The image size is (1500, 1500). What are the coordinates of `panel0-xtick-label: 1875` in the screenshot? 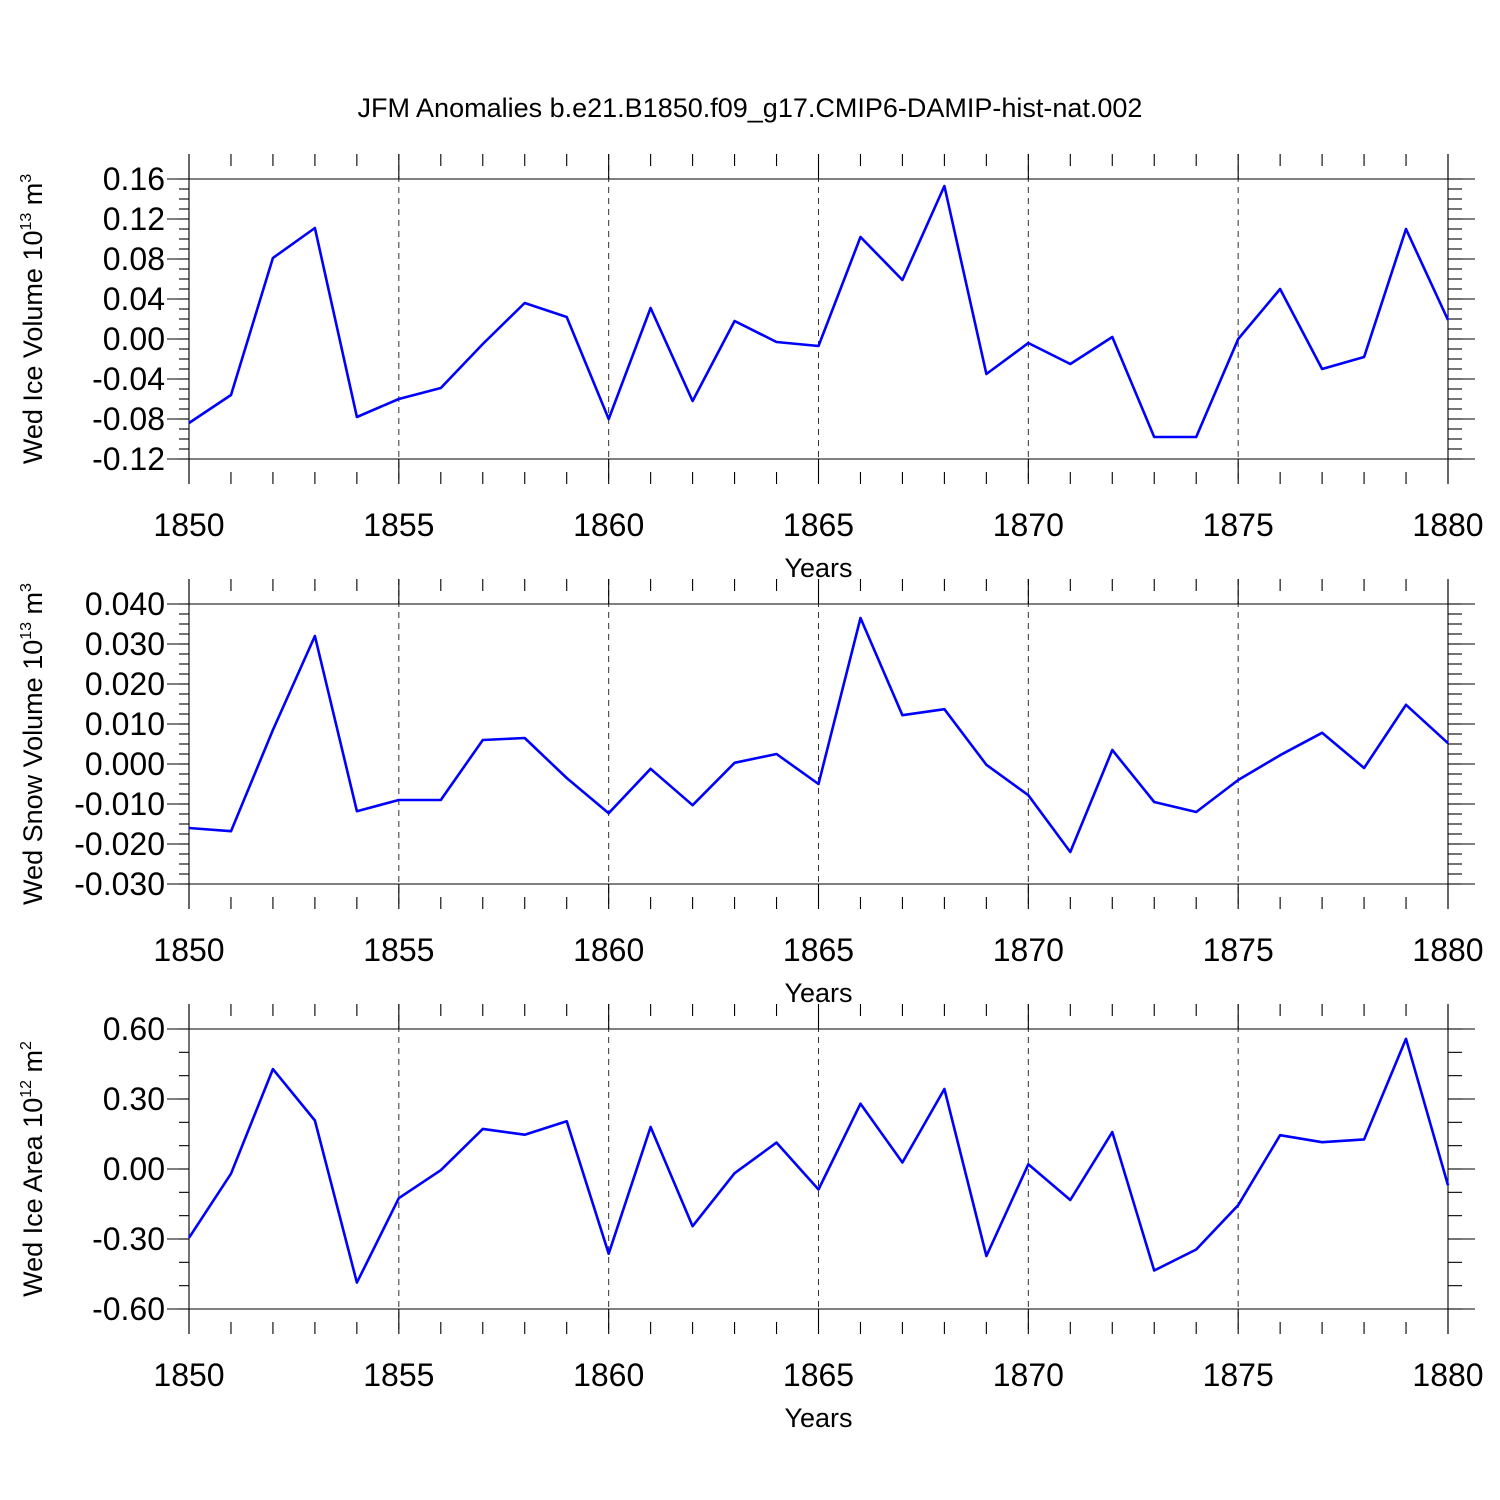 It's located at (1238, 525).